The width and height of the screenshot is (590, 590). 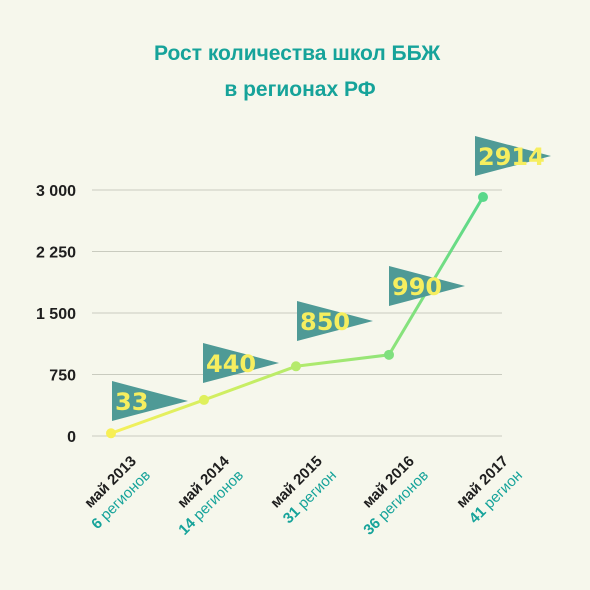 What do you see at coordinates (417, 287) in the screenshot?
I see `data-label: 990` at bounding box center [417, 287].